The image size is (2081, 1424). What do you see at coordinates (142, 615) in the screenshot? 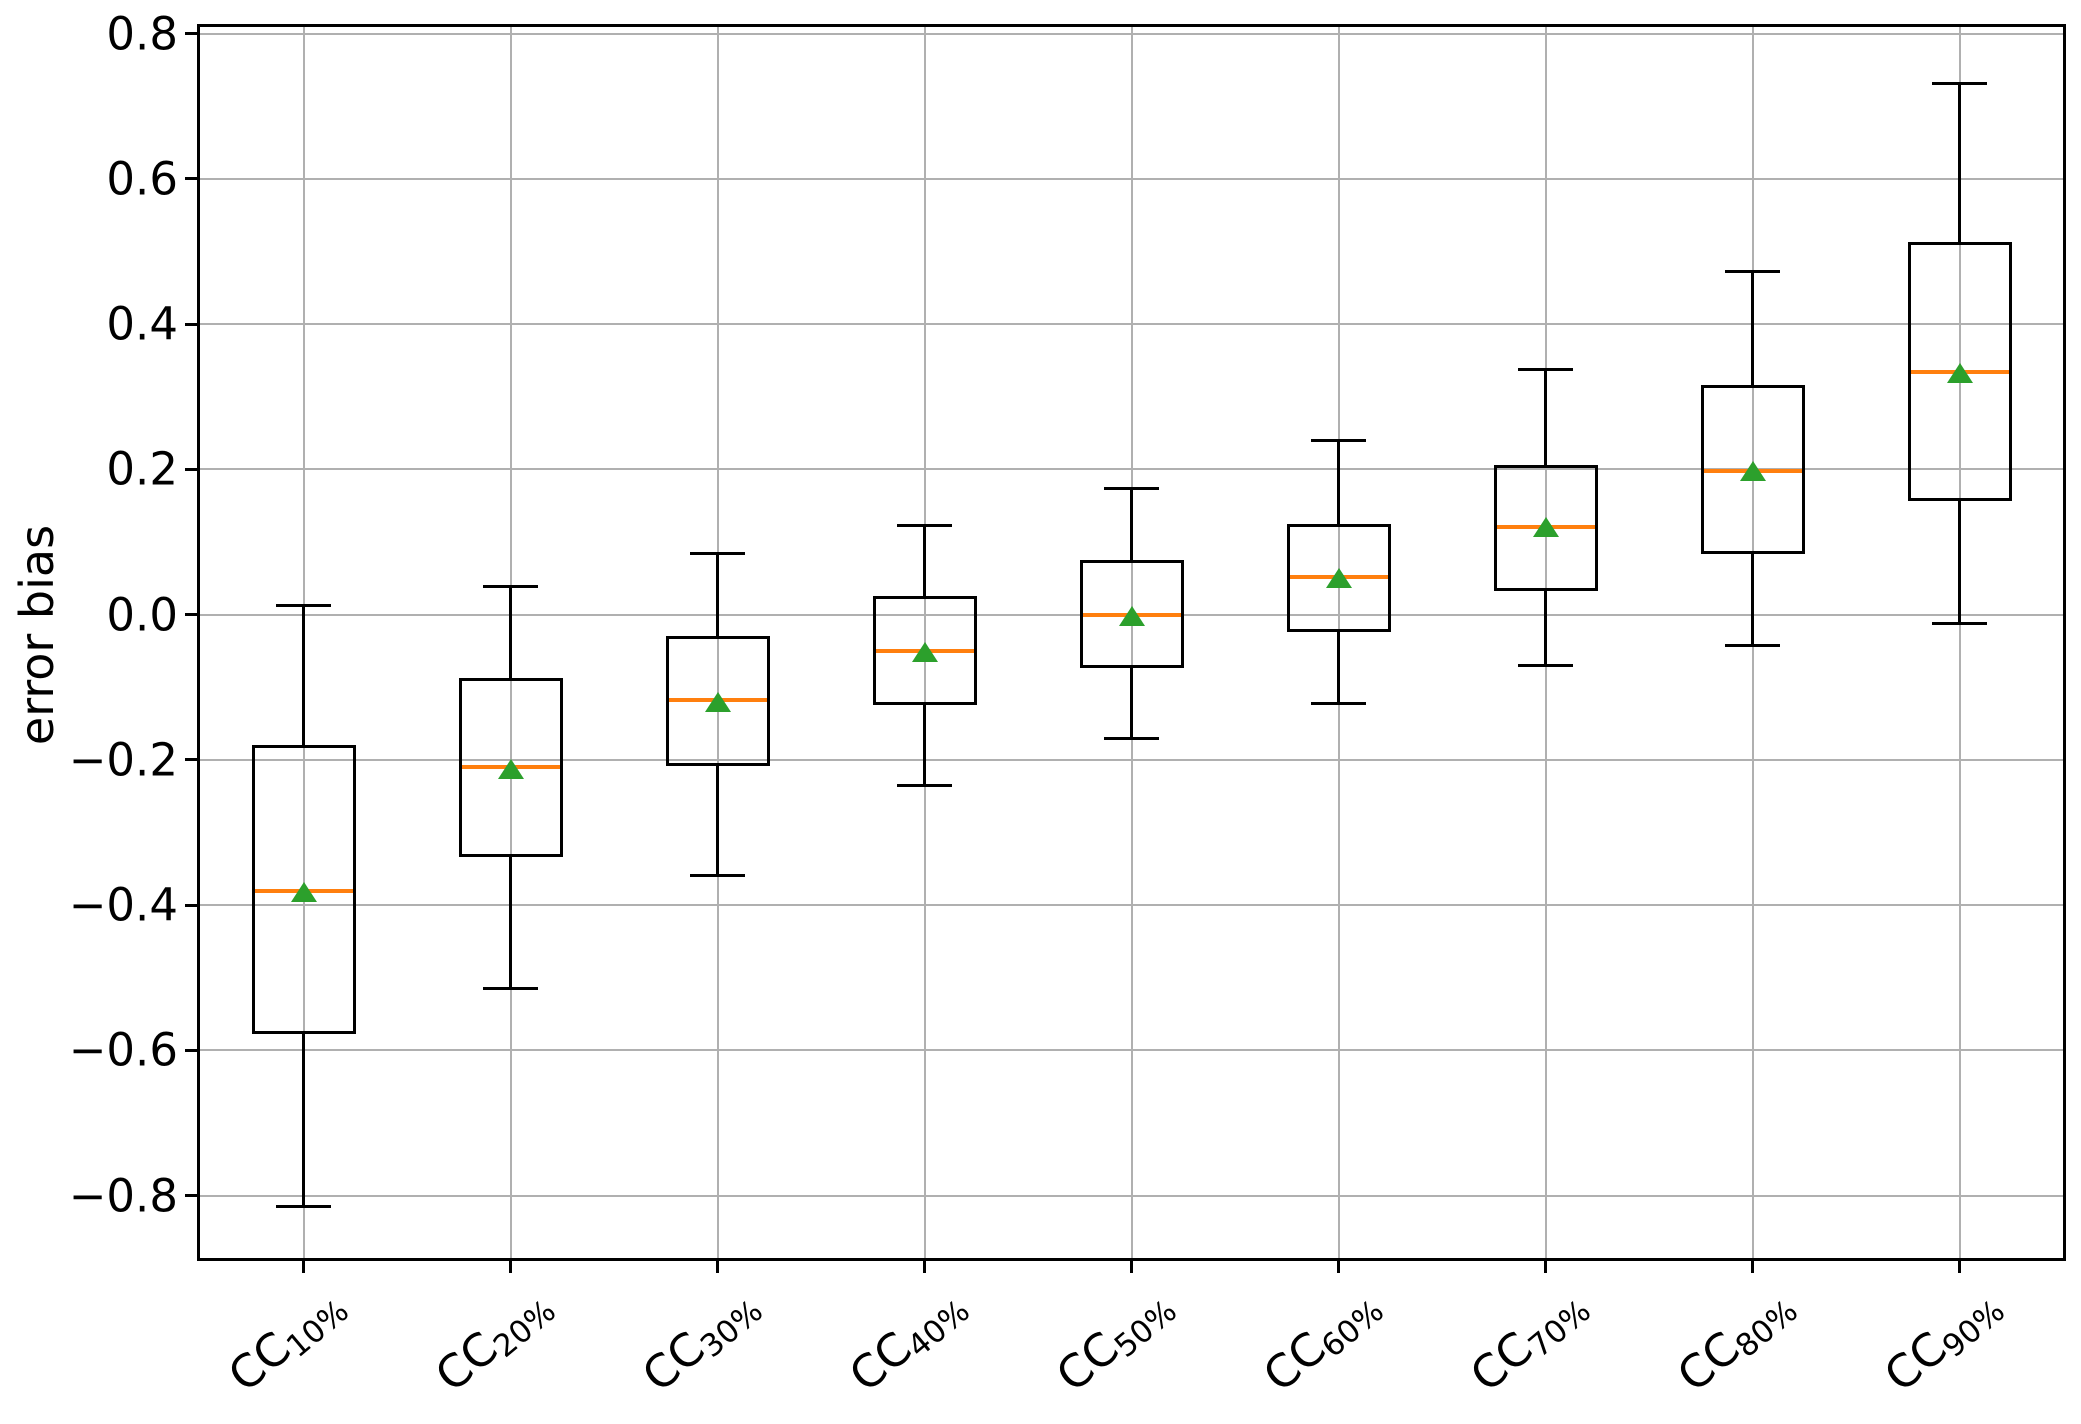
I see `y-axis-tick-label: 0.0` at bounding box center [142, 615].